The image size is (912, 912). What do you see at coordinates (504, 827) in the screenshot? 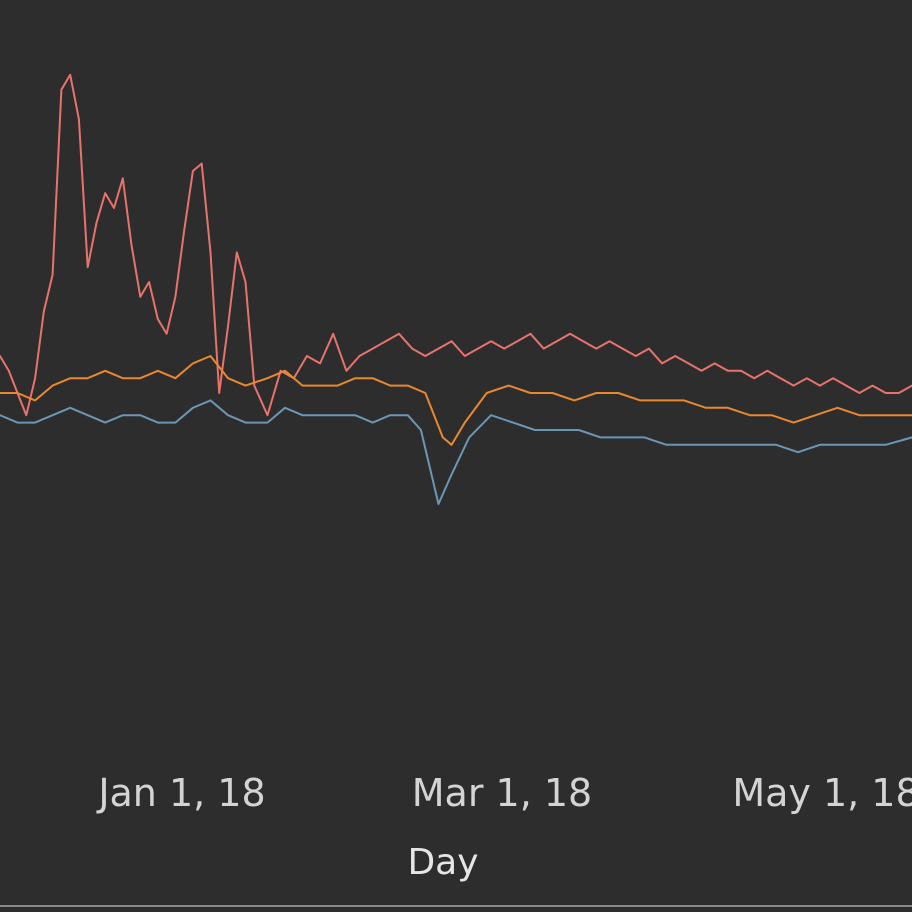
I see `x-axis: Jan 1, 18 Mar 1, 18 May 1, 18 Day` at bounding box center [504, 827].